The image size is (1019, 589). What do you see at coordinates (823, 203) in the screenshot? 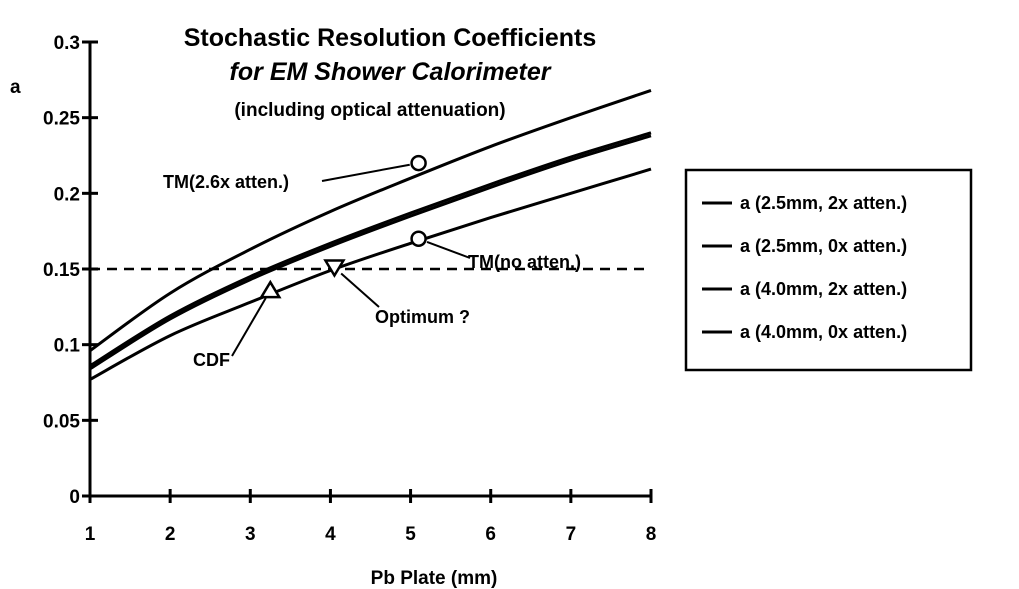
I see `legend-label: a (2.5mm, 2x atten.)` at bounding box center [823, 203].